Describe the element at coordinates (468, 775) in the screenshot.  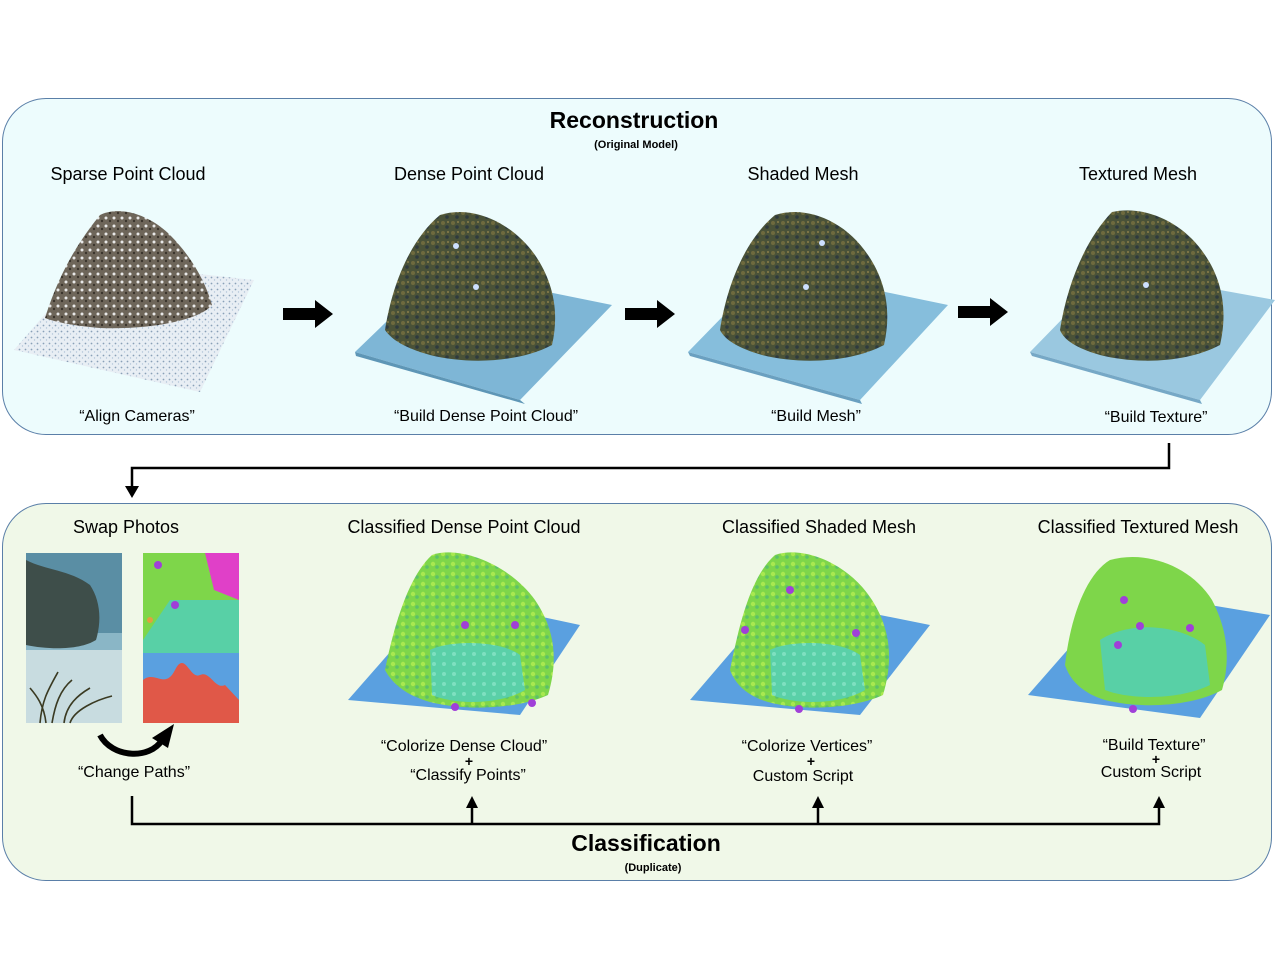
I see `command-classify-points: “Classify Points”` at that location.